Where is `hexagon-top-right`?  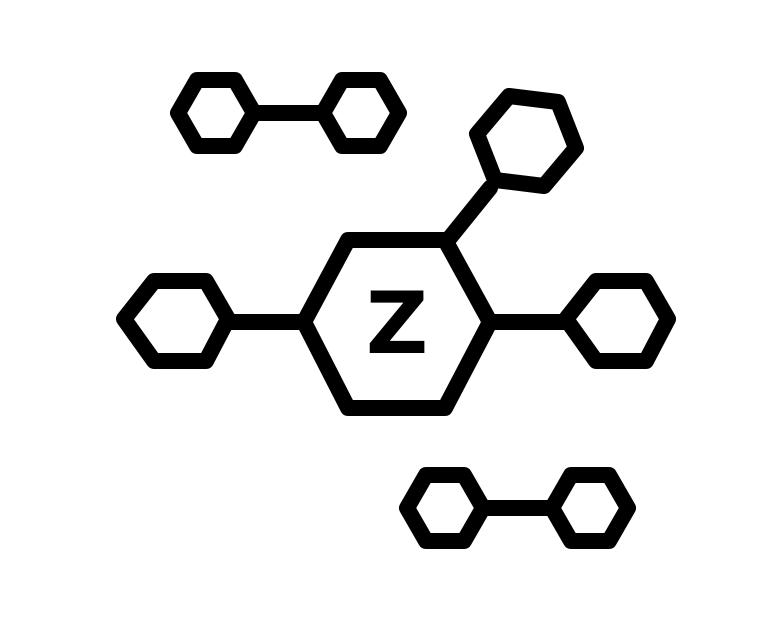
hexagon-top-right is located at coordinates (526, 141).